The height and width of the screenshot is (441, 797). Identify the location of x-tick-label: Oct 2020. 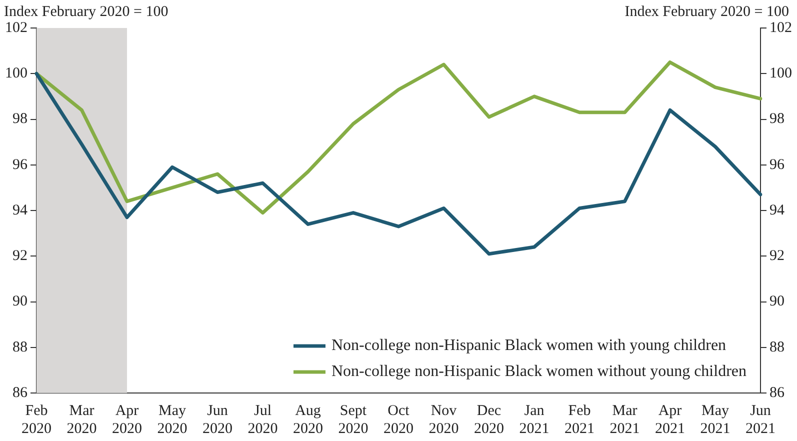
(399, 419).